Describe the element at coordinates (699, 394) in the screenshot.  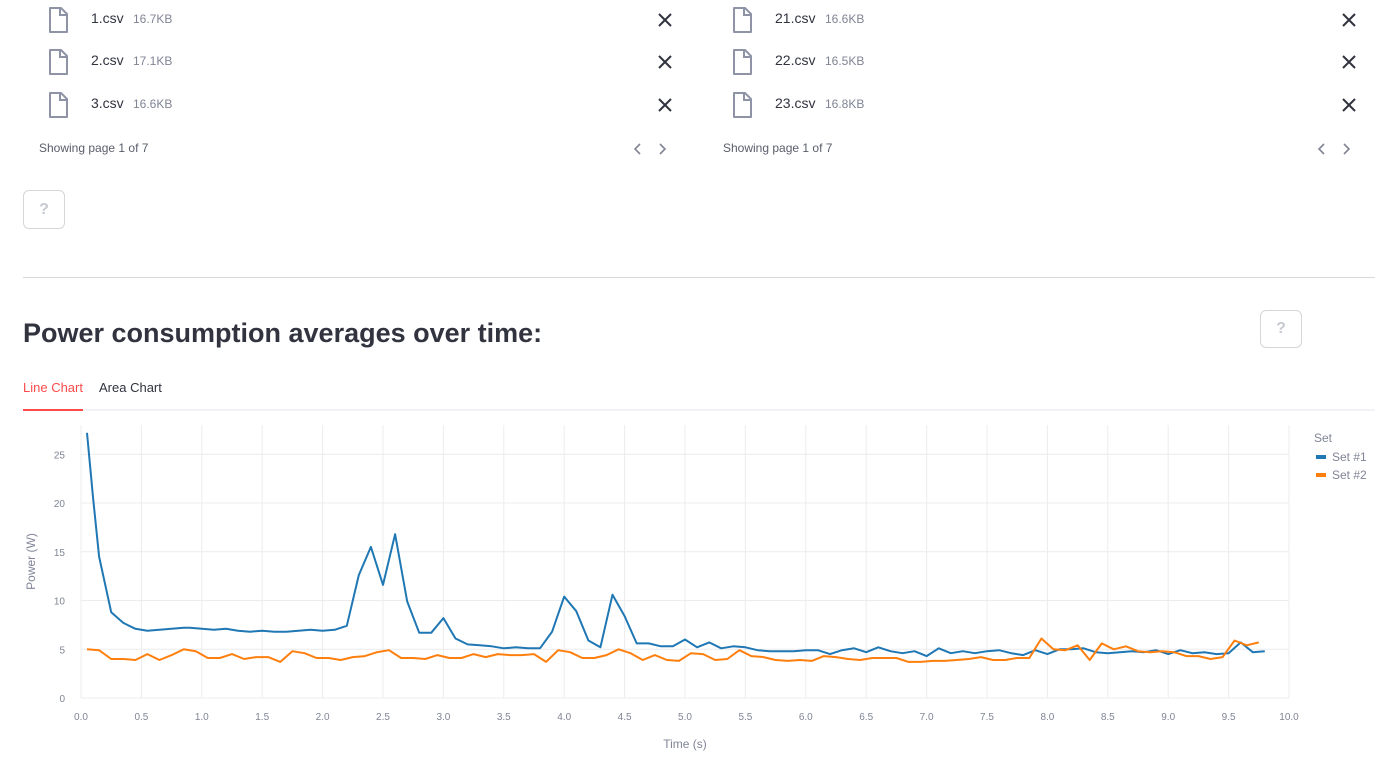
I see `chart-tabs: Line Chart Area Chart` at that location.